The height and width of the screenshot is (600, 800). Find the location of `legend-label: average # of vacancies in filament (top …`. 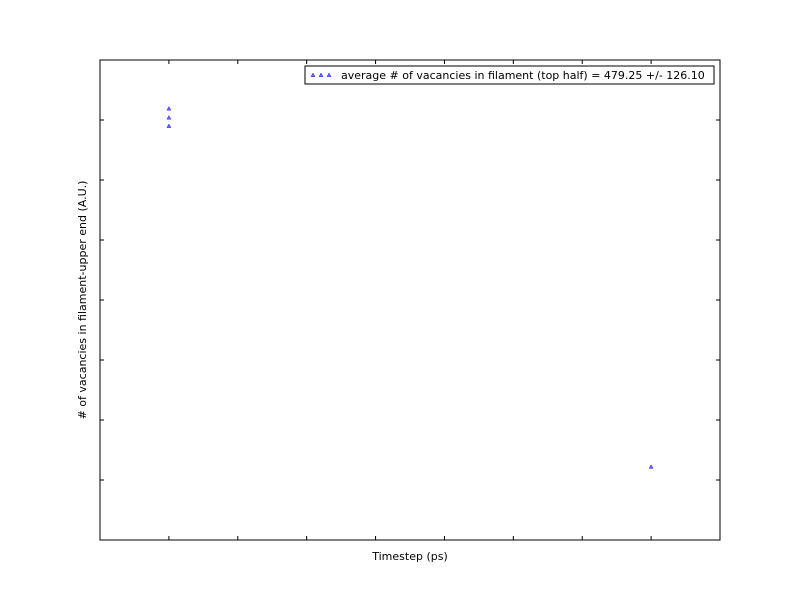

legend-label: average # of vacancies in filament (top … is located at coordinates (523, 75).